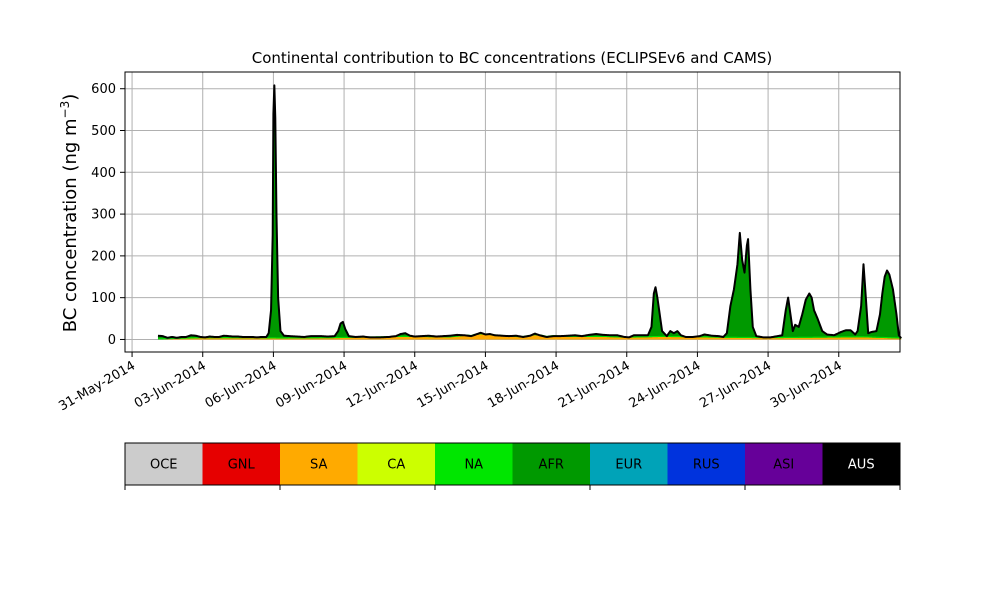 The image size is (1000, 600). I want to click on x-tick-label: 31-May-2014, so click(97, 386).